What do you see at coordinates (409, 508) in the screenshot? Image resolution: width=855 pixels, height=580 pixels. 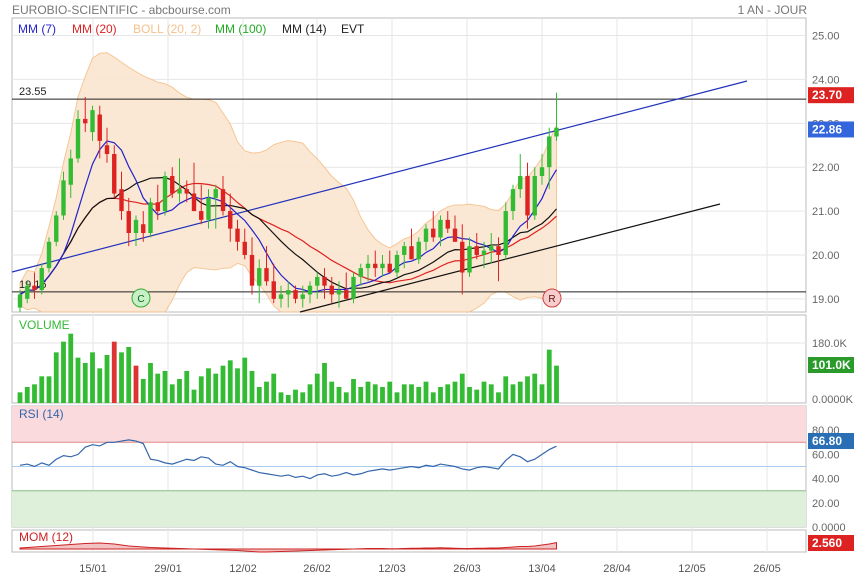 I see `rsi-oversold-zone` at bounding box center [409, 508].